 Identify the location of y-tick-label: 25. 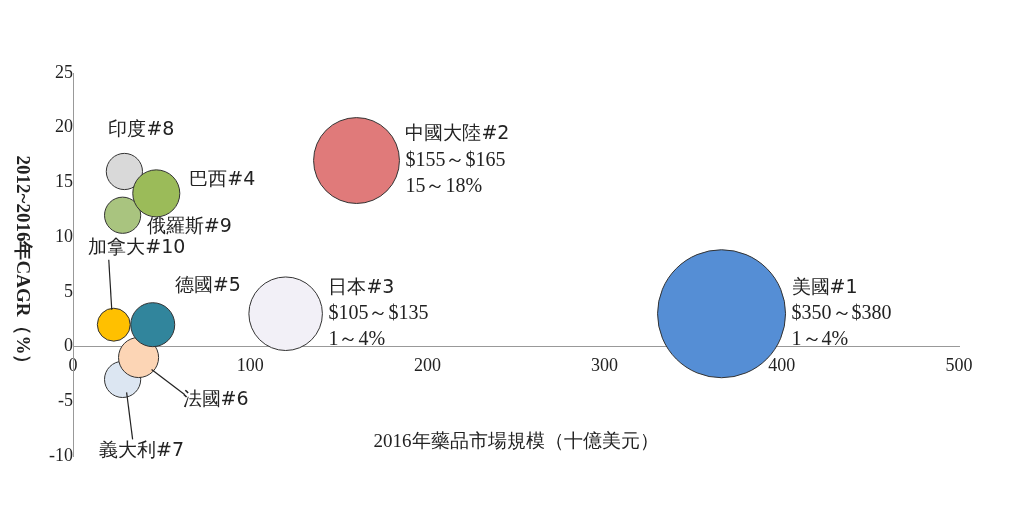
(64, 71).